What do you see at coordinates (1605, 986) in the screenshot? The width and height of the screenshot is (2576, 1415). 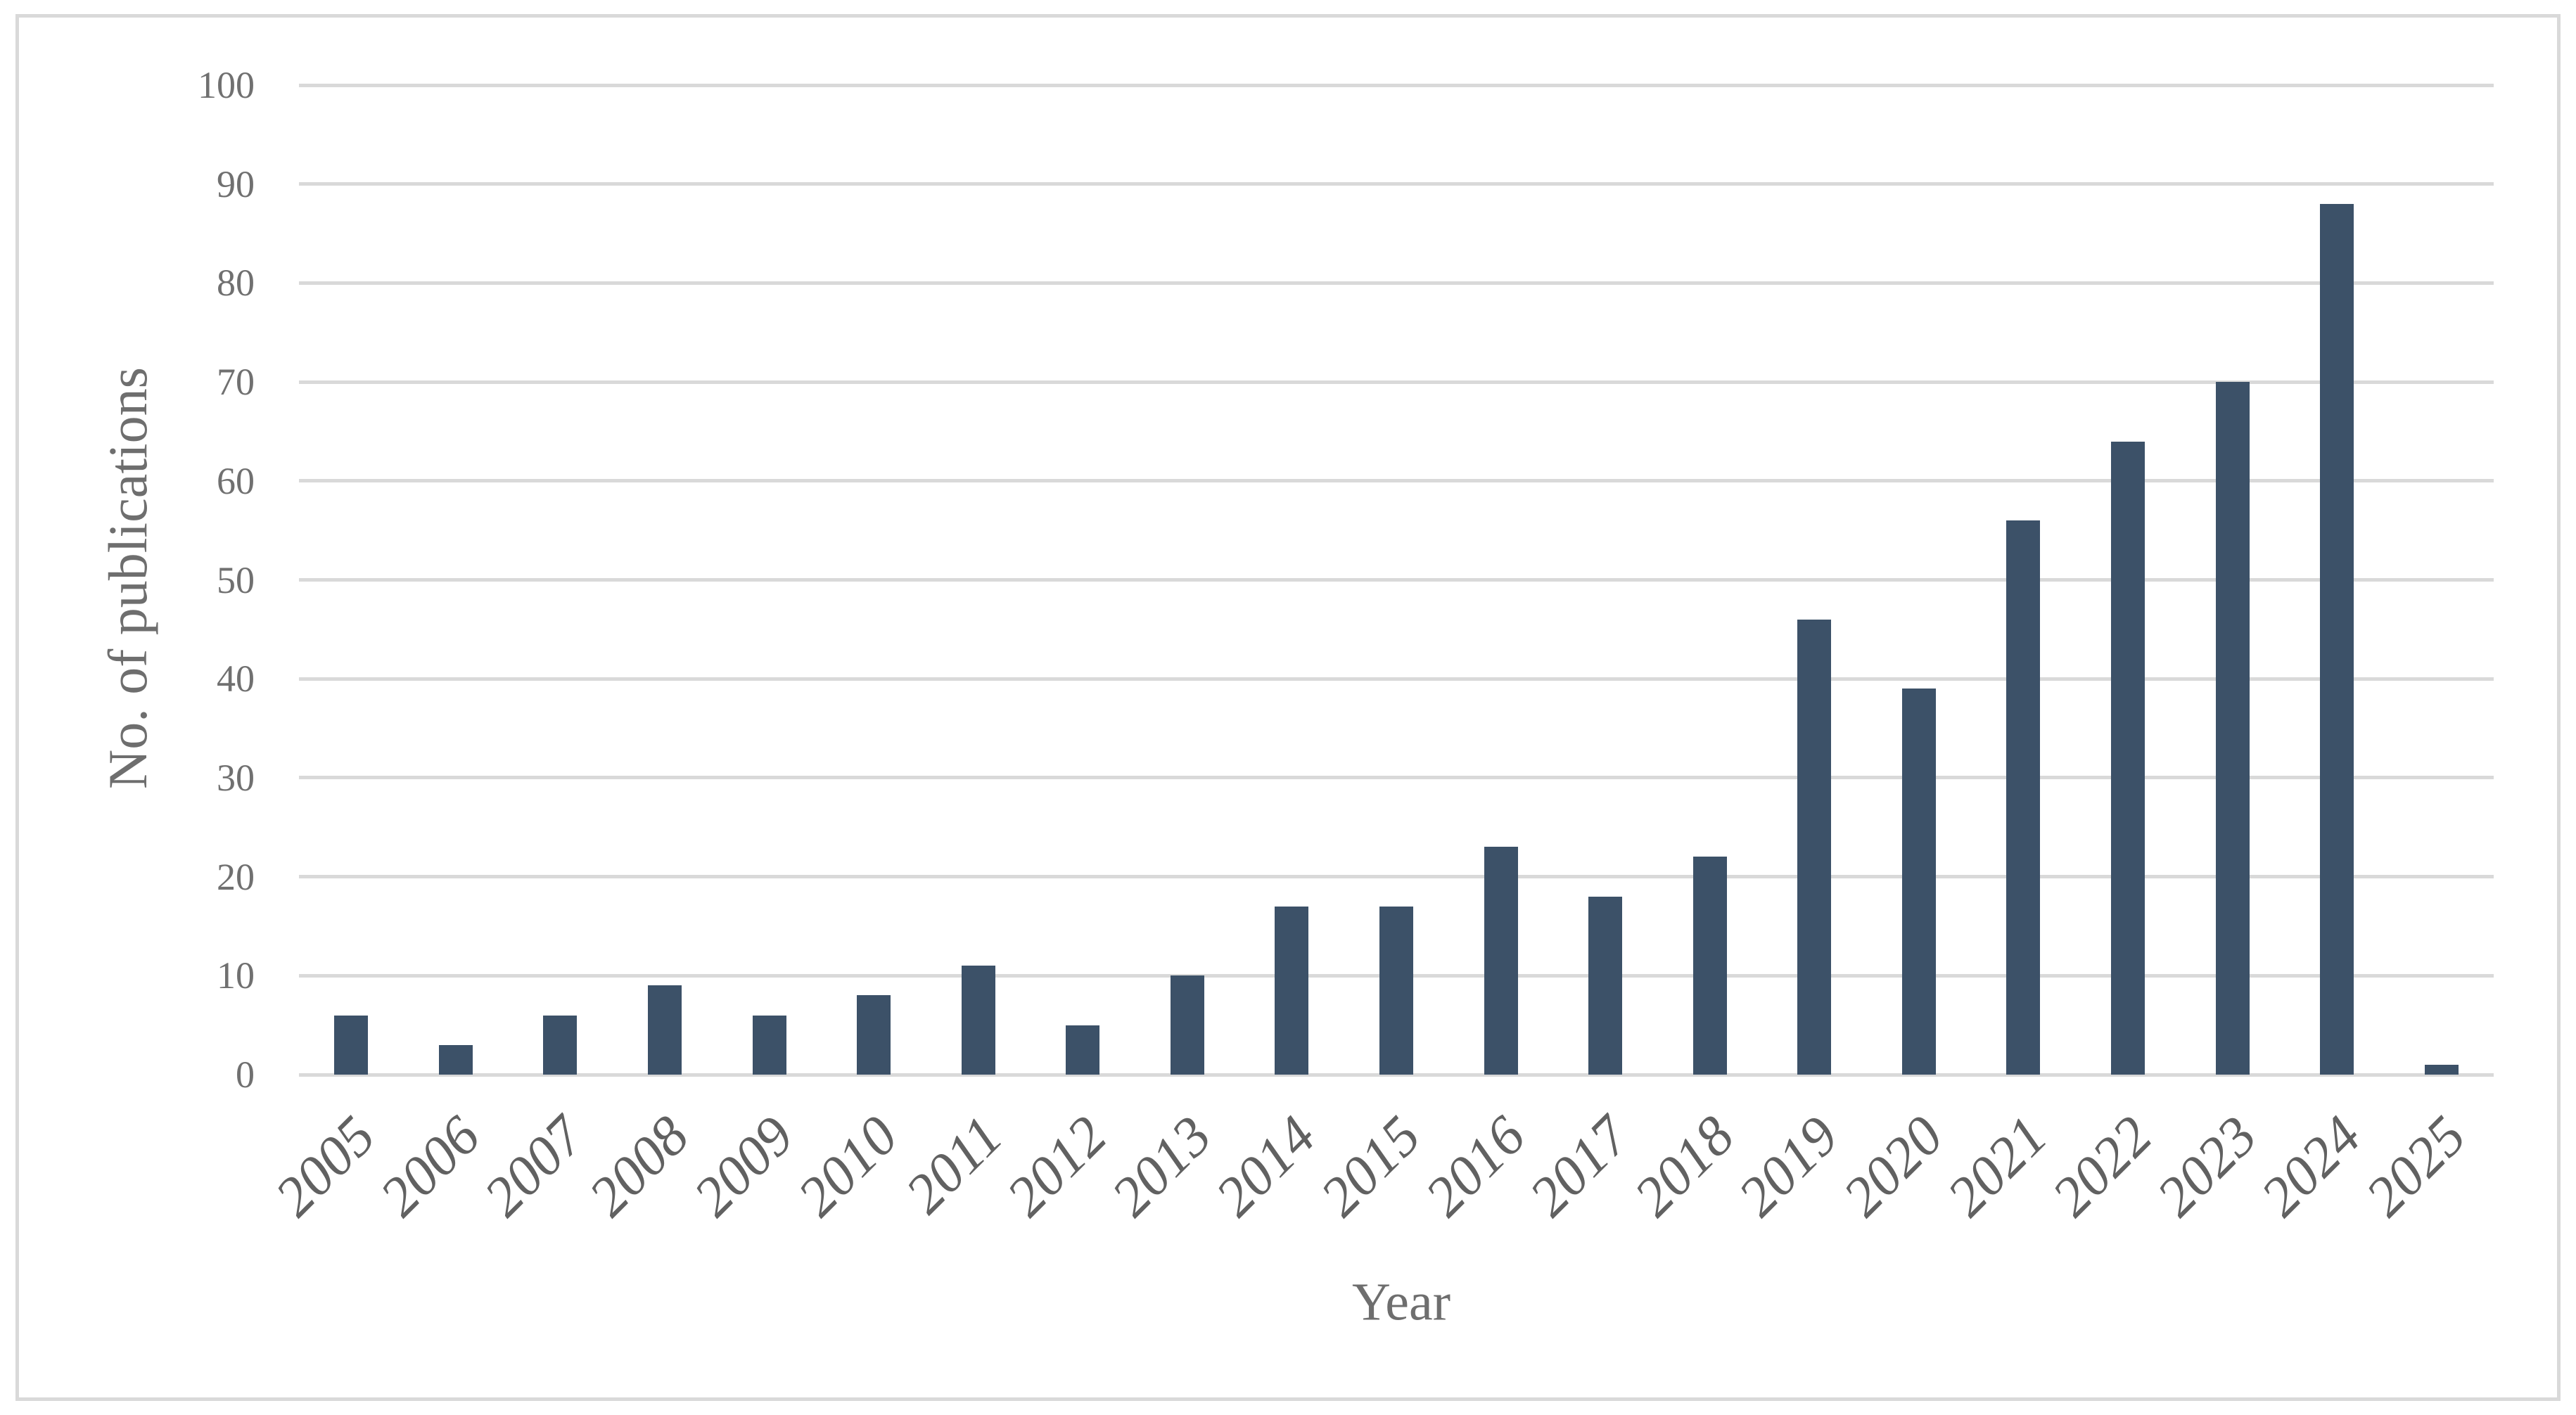 I see `bar-2017` at bounding box center [1605, 986].